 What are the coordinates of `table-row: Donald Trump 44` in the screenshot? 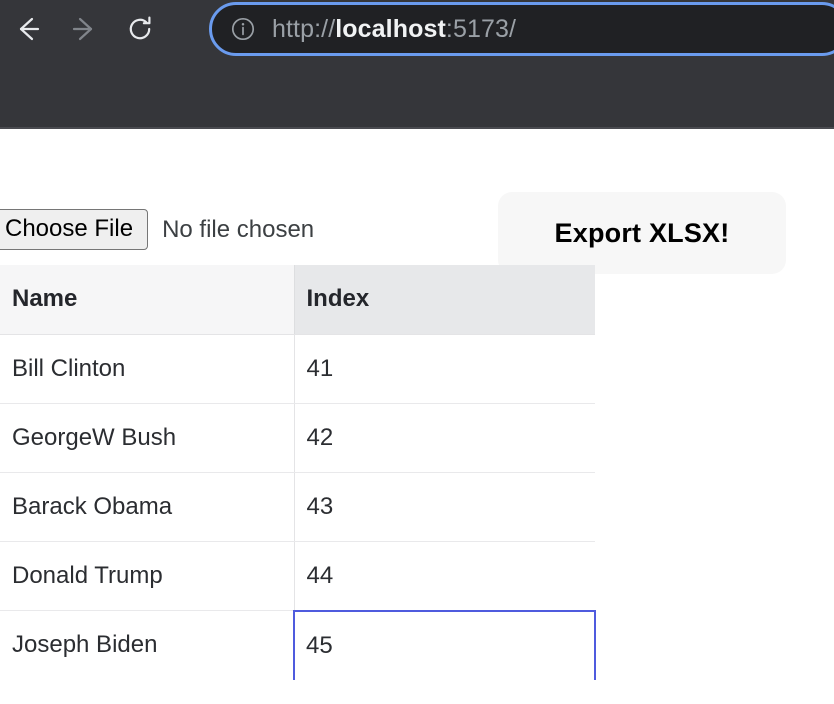 It's located at (297, 576).